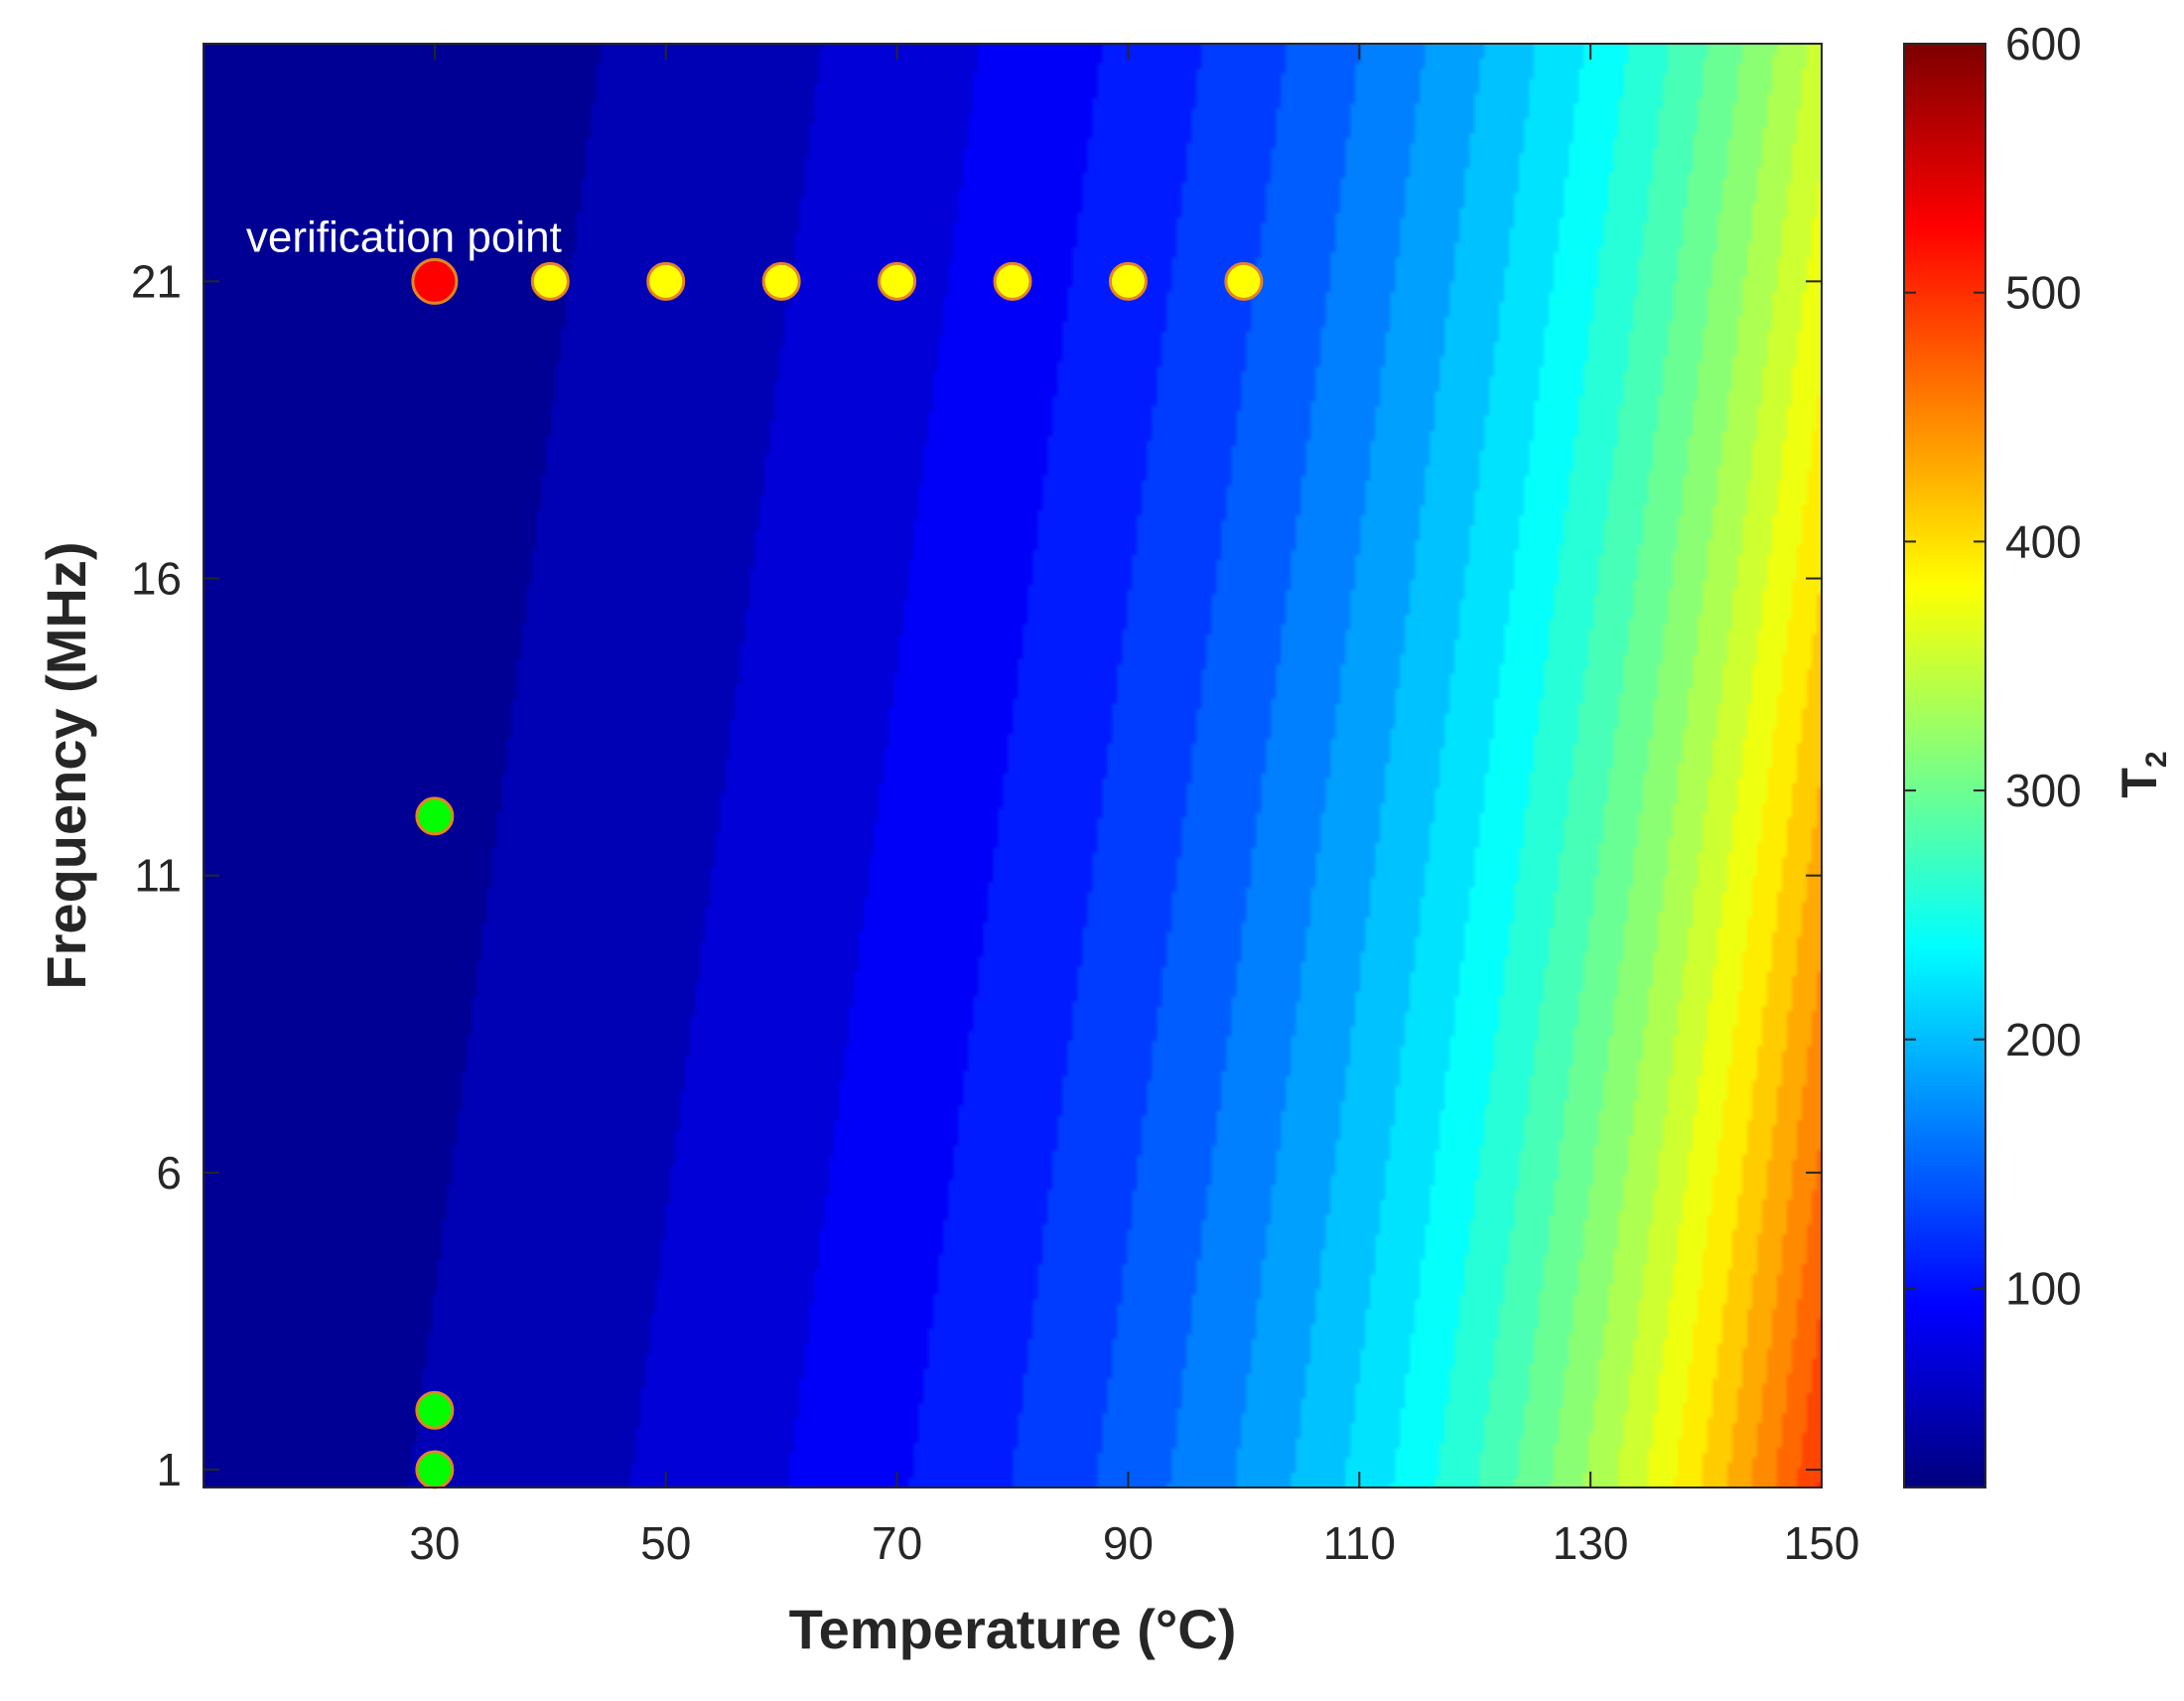 This screenshot has height=1701, width=2184. What do you see at coordinates (665, 1543) in the screenshot?
I see `x-tick-label: 50` at bounding box center [665, 1543].